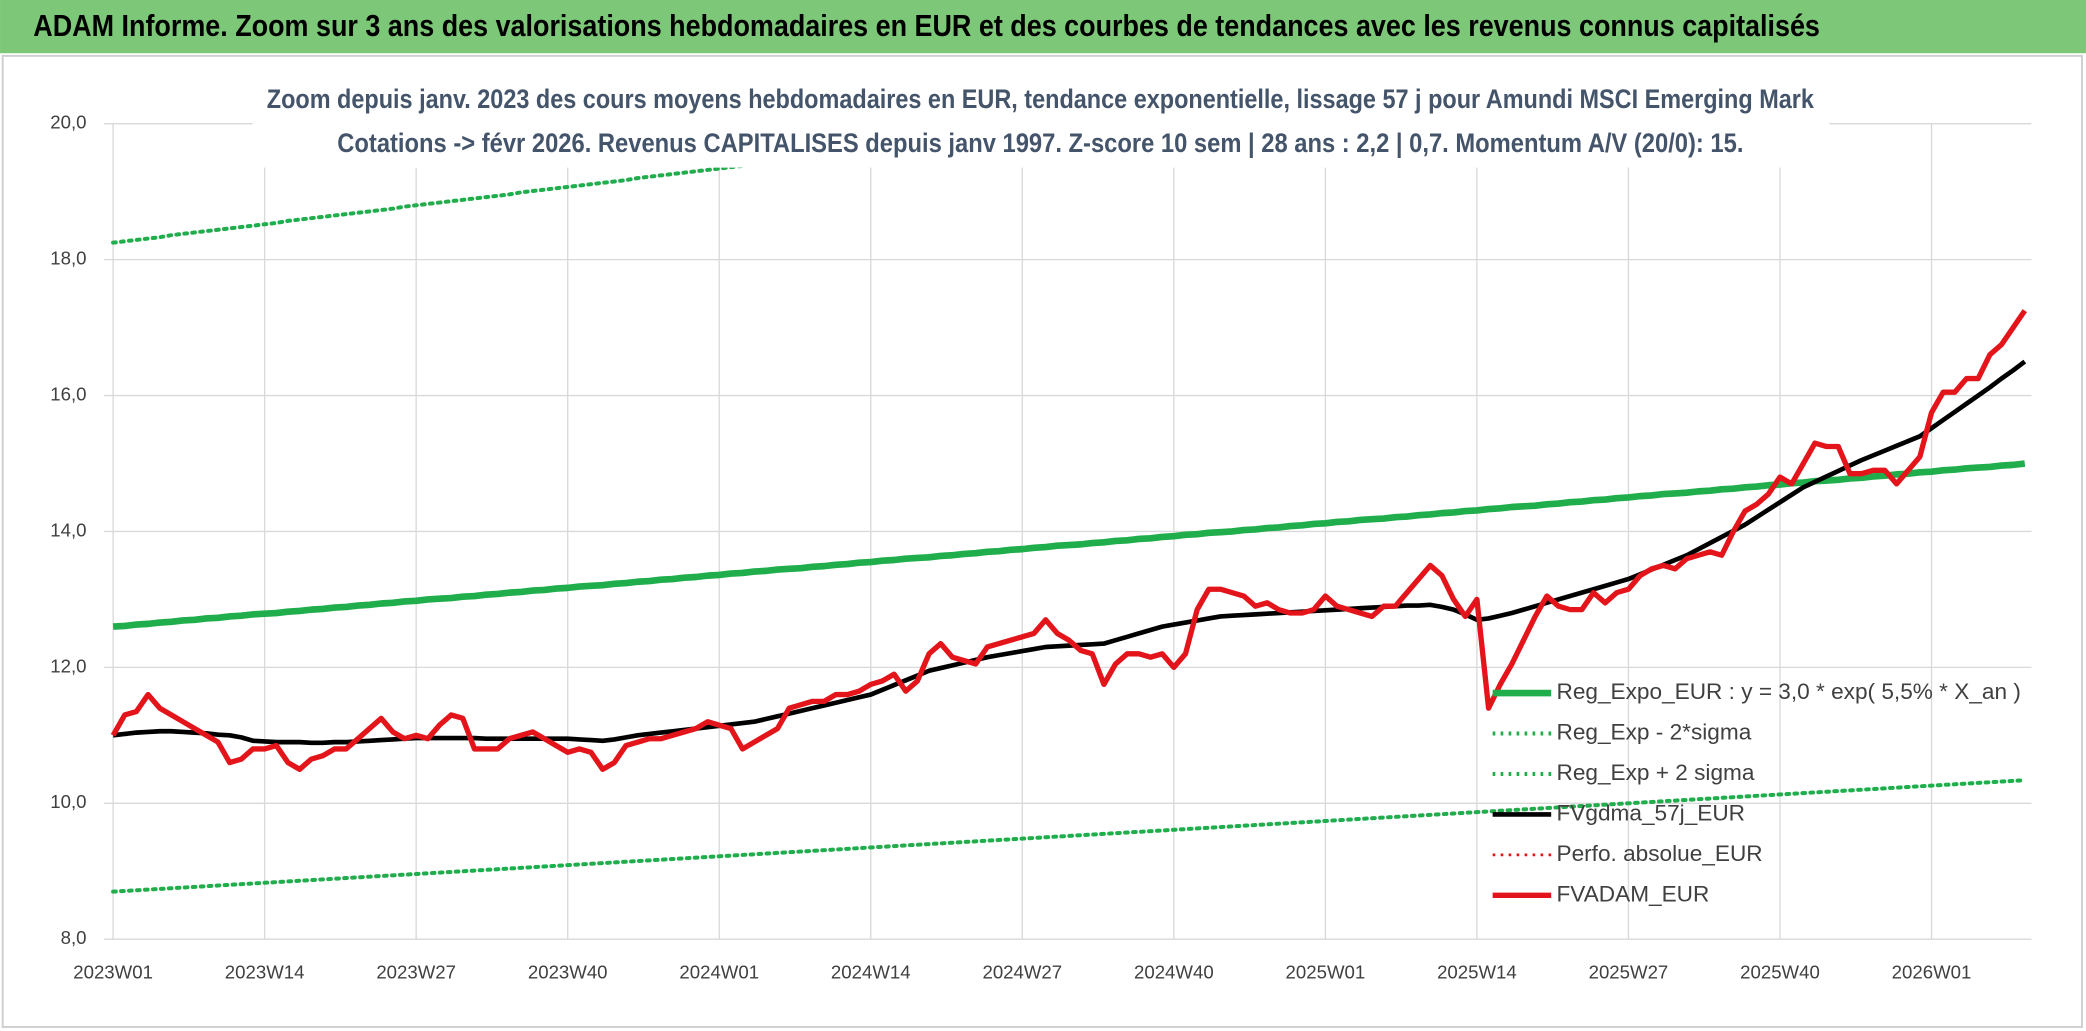 This screenshot has width=2086, height=1031. Describe the element at coordinates (68, 393) in the screenshot. I see `y-tick-label: 16,0` at that location.